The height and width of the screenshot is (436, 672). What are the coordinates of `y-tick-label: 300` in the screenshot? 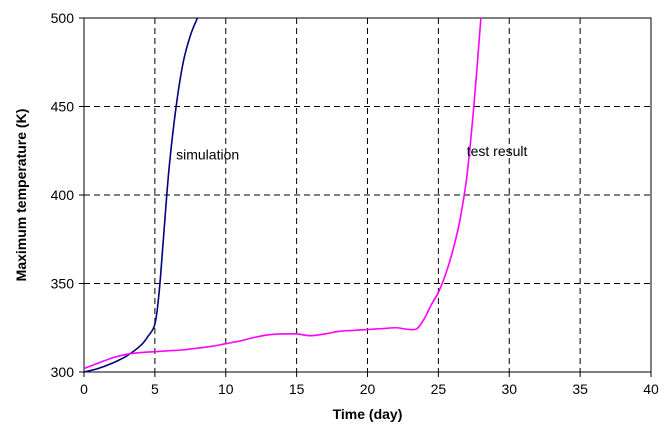 It's located at (63, 372).